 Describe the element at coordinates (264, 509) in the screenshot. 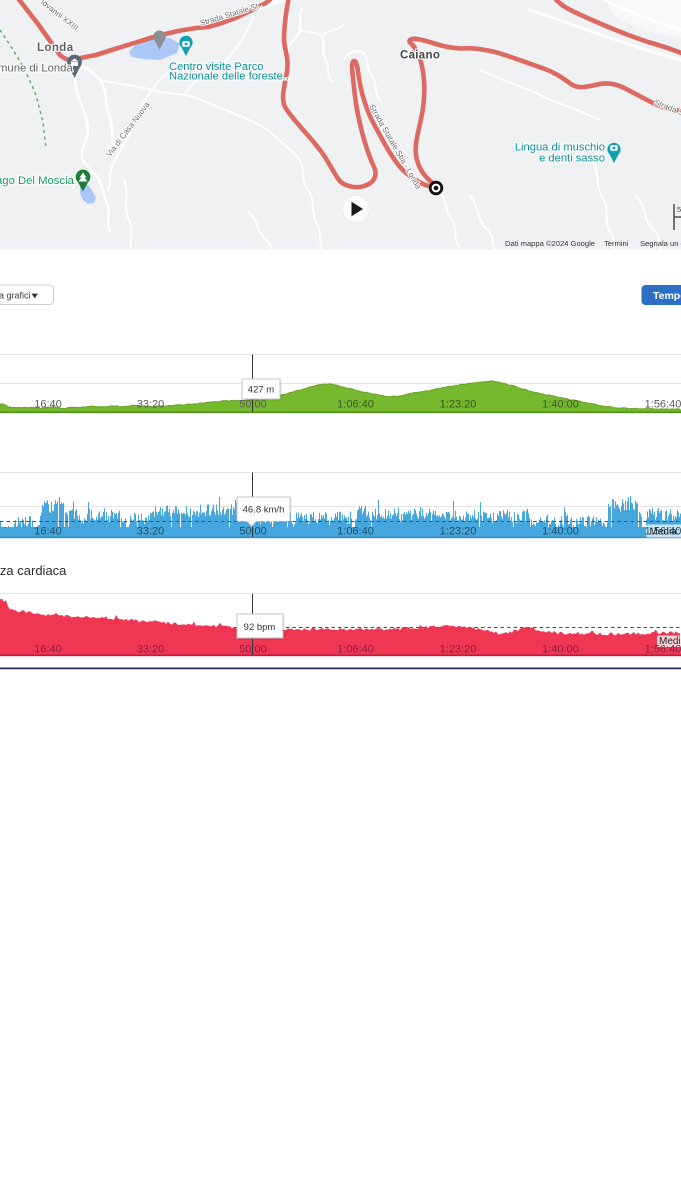

I see `svg-text: 46.8 km/h` at that location.